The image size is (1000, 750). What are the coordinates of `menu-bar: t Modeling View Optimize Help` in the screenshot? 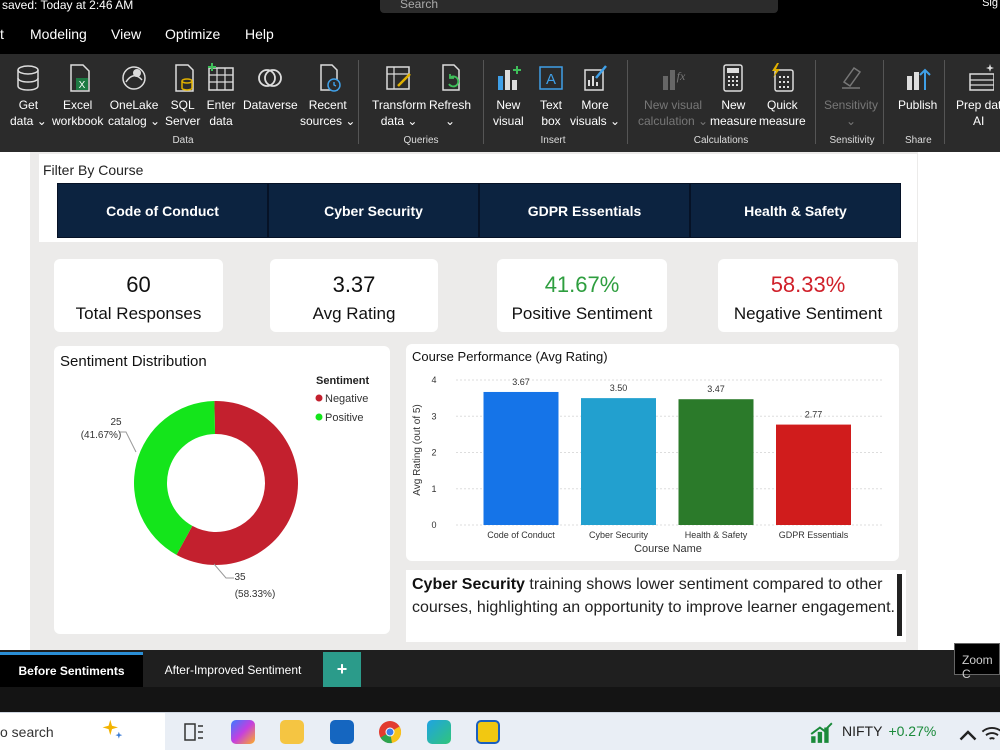 It's located at (500, 34).